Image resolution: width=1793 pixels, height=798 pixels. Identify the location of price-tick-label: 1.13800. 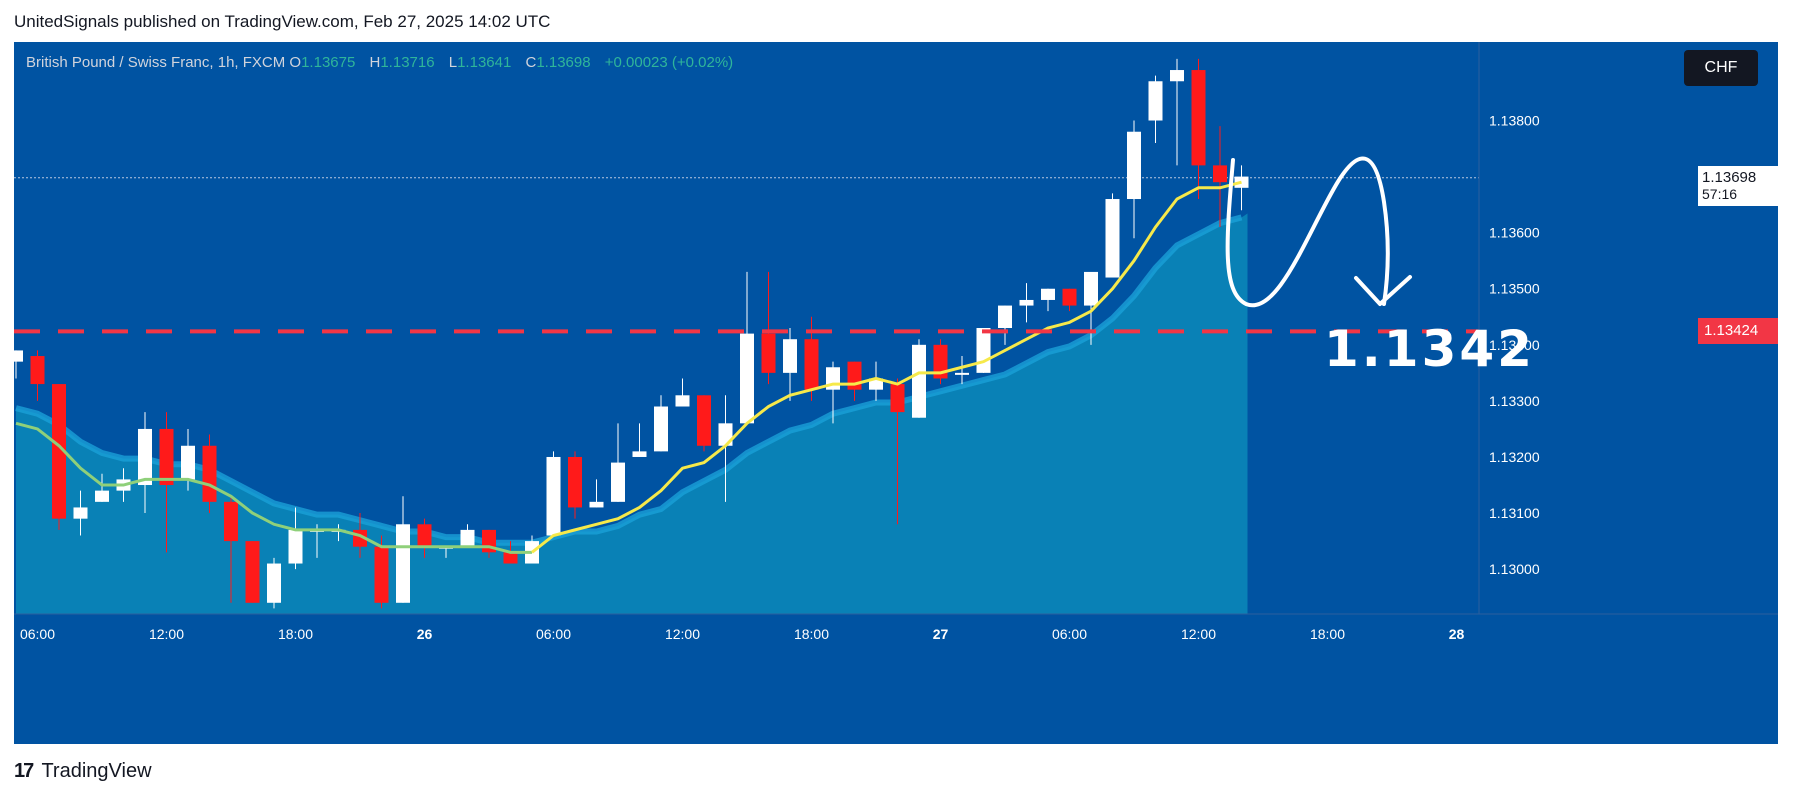
(1514, 121).